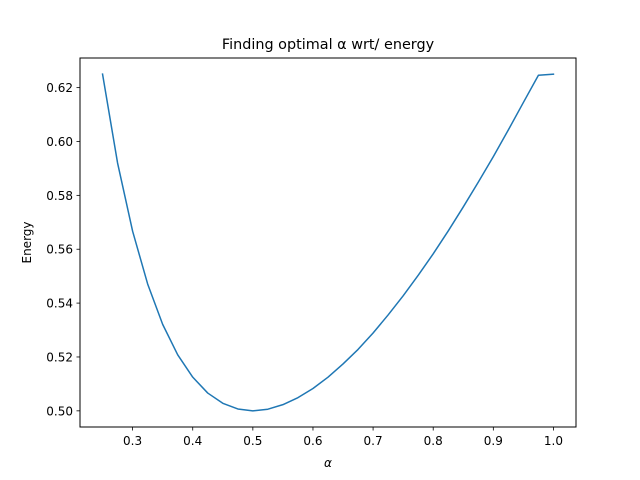  I want to click on x-tick-label: 0.4, so click(192, 441).